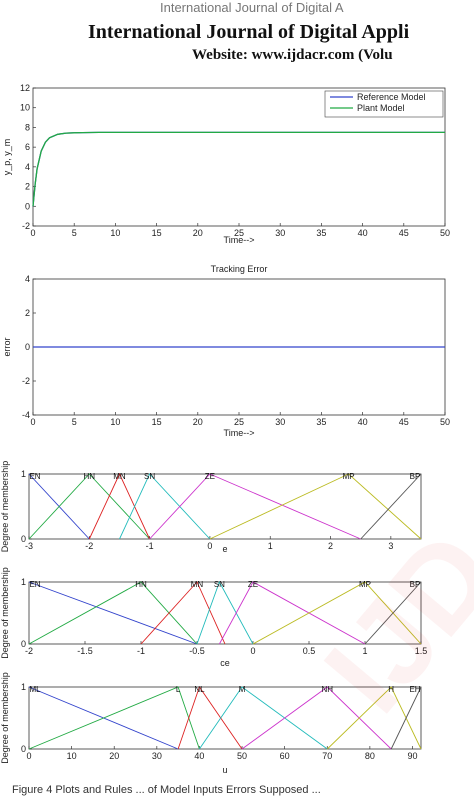 Image resolution: width=474 pixels, height=801 pixels. Describe the element at coordinates (29, 651) in the screenshot. I see `x-tick-label: -2` at that location.